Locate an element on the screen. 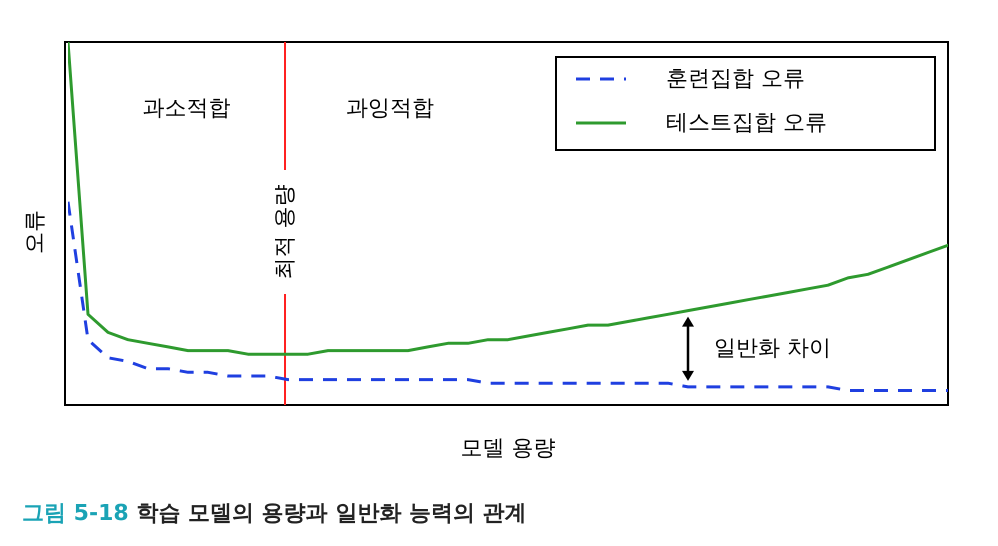 Image resolution: width=998 pixels, height=546 pixels. x-axis-title: 모델 용량 is located at coordinates (508, 448).